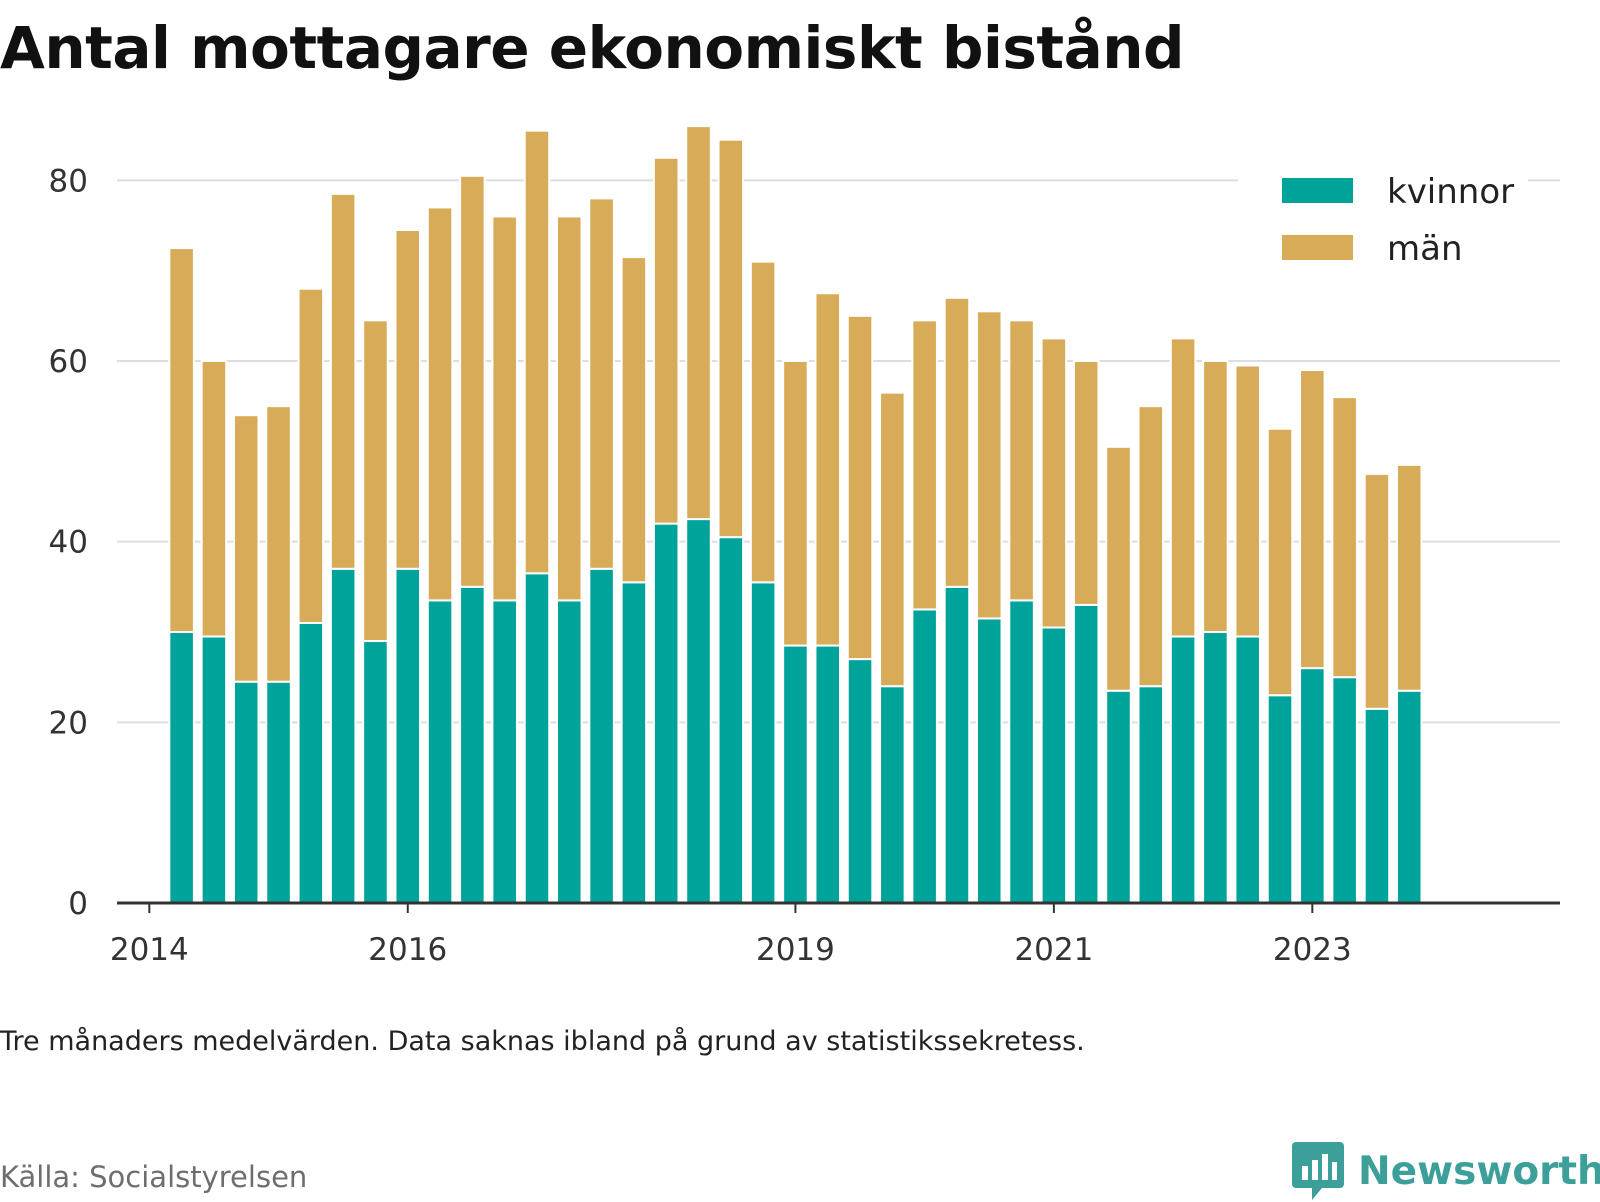  Describe the element at coordinates (592, 48) in the screenshot. I see `chart-title: Antal mottagare ekonomiskt bistånd` at that location.